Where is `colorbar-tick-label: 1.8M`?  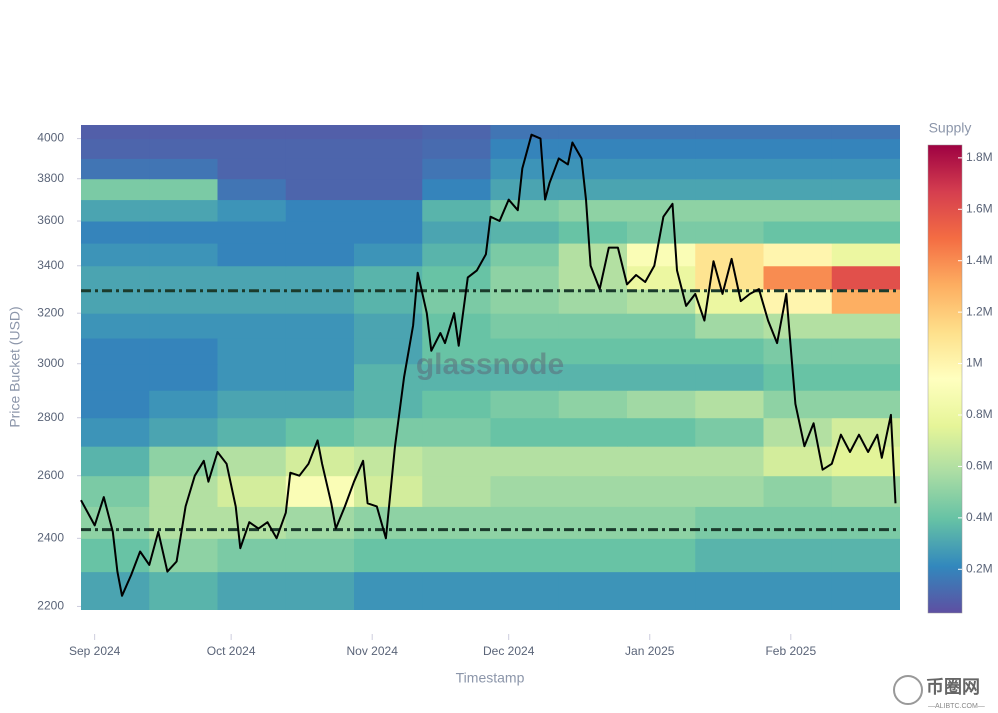 colorbar-tick-label: 1.8M is located at coordinates (979, 157).